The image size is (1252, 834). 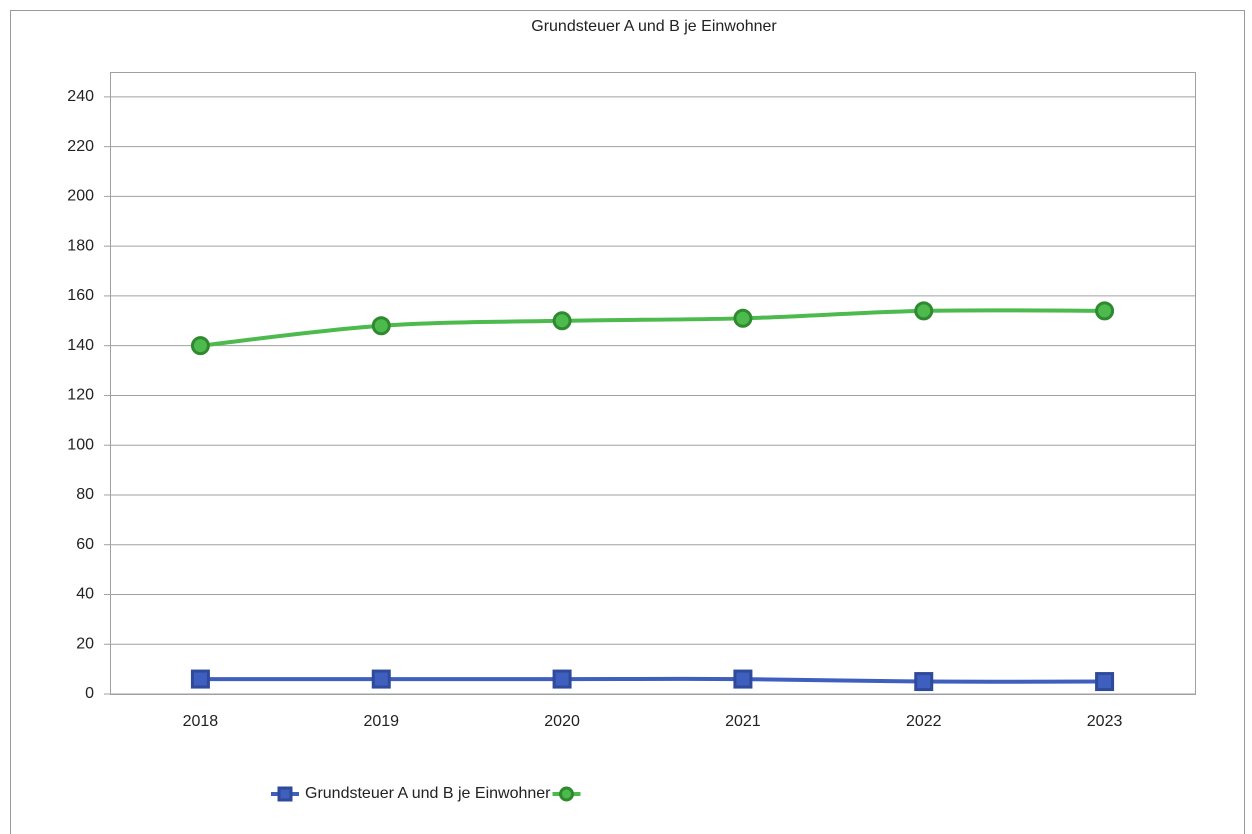 What do you see at coordinates (80, 345) in the screenshot?
I see `y-tick-label: 140` at bounding box center [80, 345].